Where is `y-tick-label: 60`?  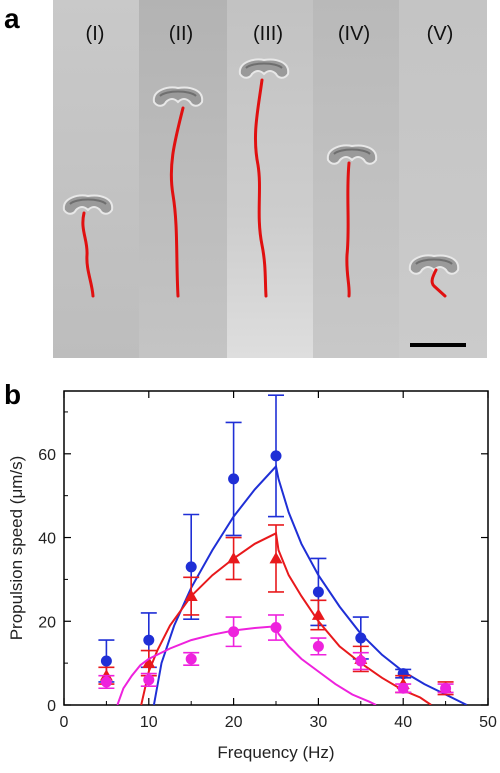
y-tick-label: 60 is located at coordinates (47, 455).